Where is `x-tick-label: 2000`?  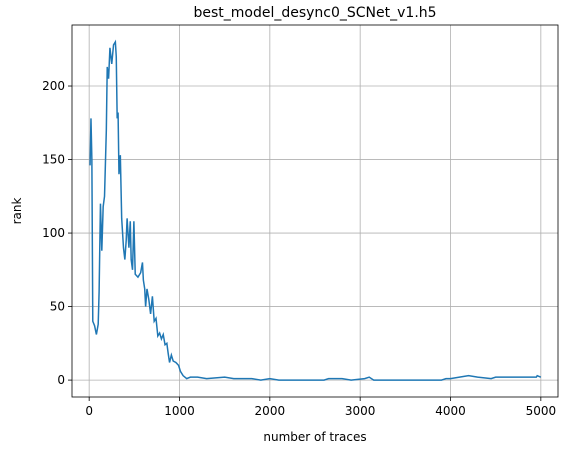
x-tick-label: 2000 is located at coordinates (270, 411).